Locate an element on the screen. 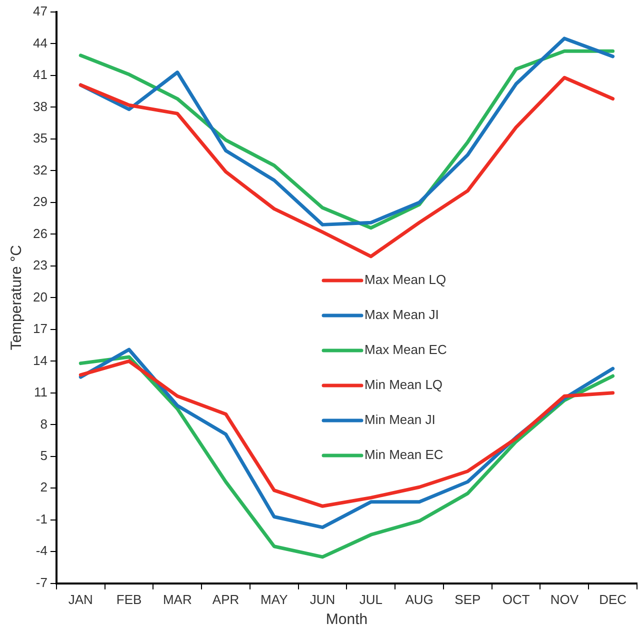 The image size is (639, 637). y-tick-label: -4 is located at coordinates (42, 550).